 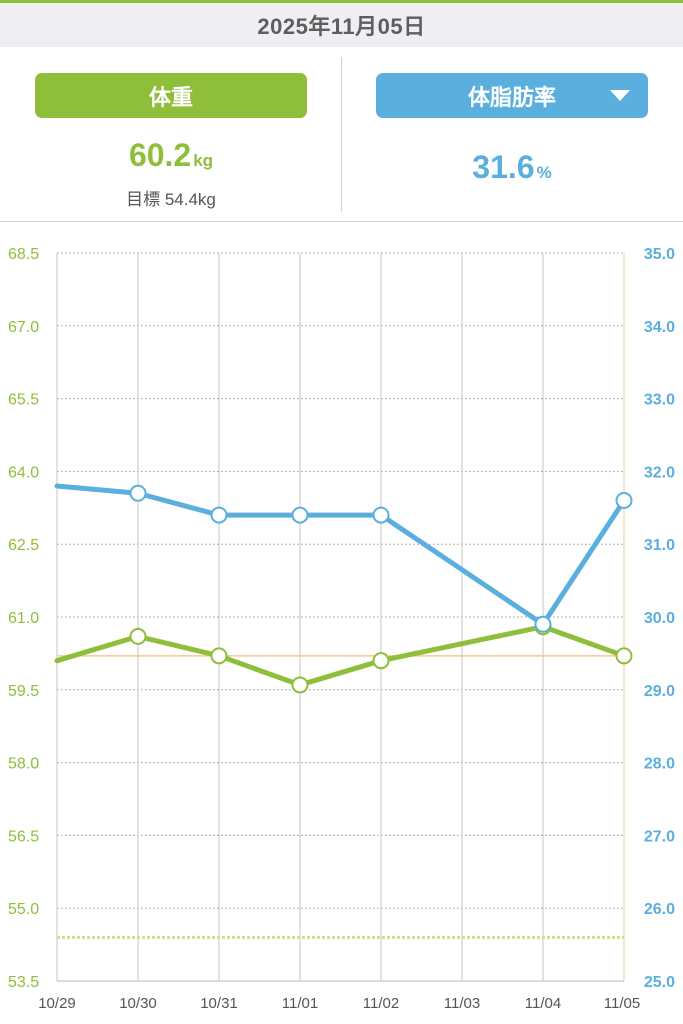 I want to click on y-right-tick-label: 33.0, so click(x=659, y=400).